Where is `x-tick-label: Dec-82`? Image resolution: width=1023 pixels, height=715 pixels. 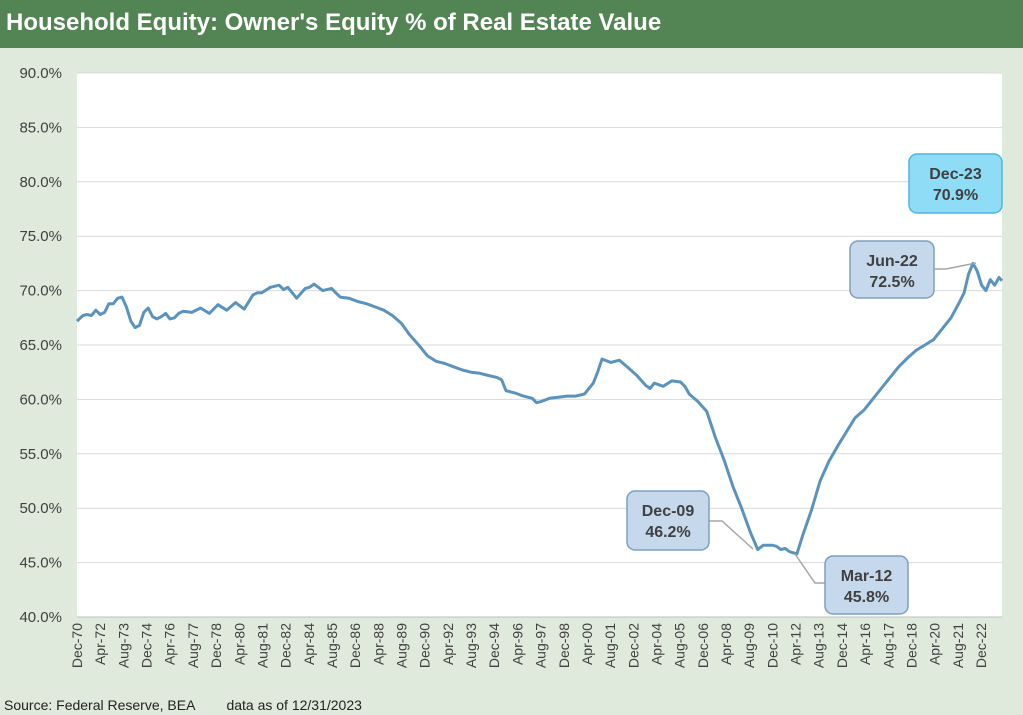 x-tick-label: Dec-82 is located at coordinates (286, 645).